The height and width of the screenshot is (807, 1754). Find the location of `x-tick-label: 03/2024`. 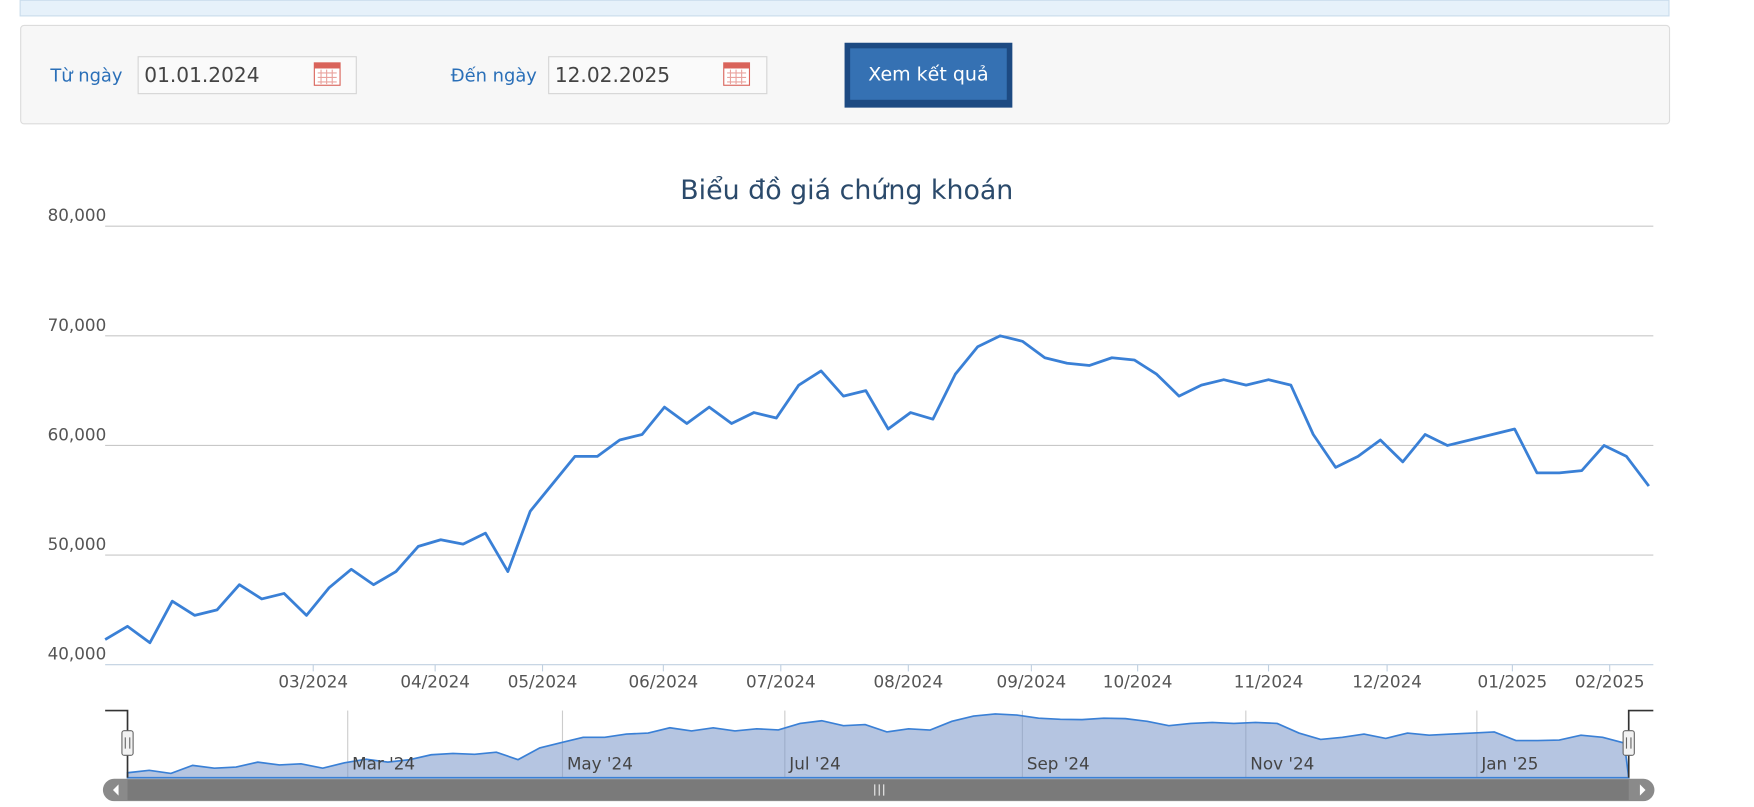

x-tick-label: 03/2024 is located at coordinates (313, 682).